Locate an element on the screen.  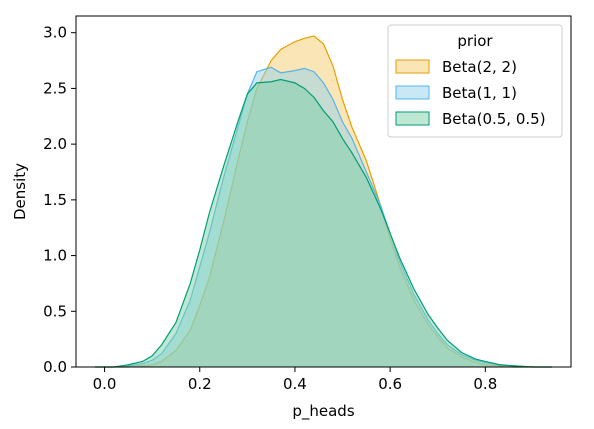
y-tick-label: 0.0 is located at coordinates (55, 367).